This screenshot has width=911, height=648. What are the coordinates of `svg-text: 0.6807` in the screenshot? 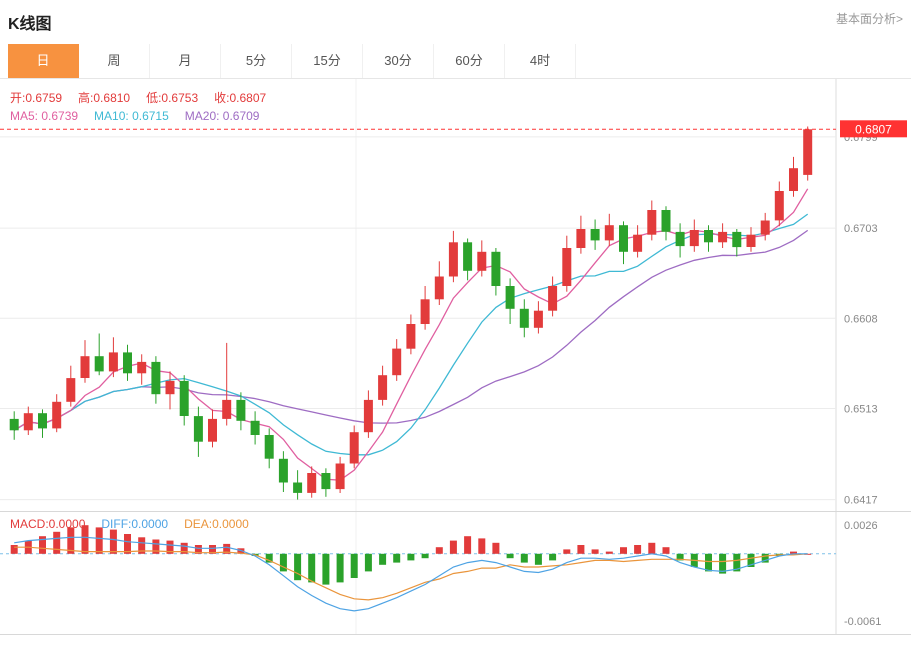 It's located at (873, 129).